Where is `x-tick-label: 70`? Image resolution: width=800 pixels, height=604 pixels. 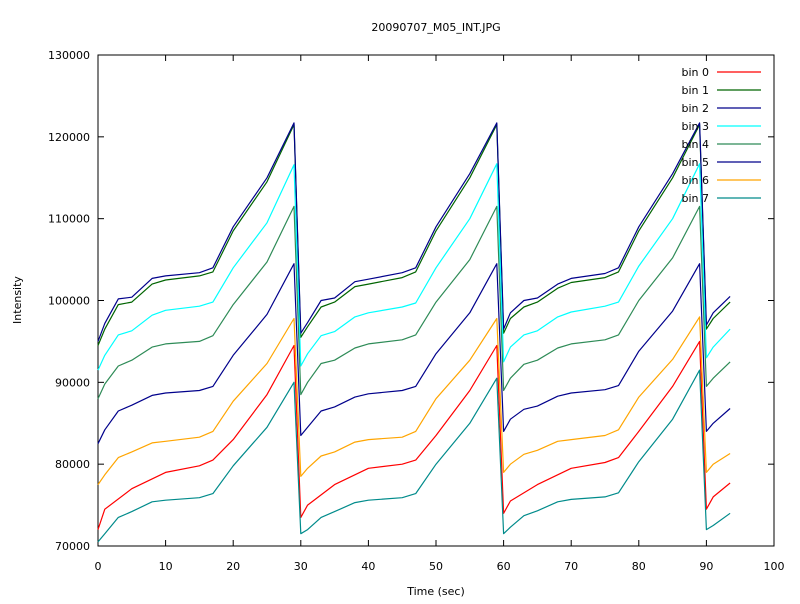 x-tick-label: 70 is located at coordinates (571, 566).